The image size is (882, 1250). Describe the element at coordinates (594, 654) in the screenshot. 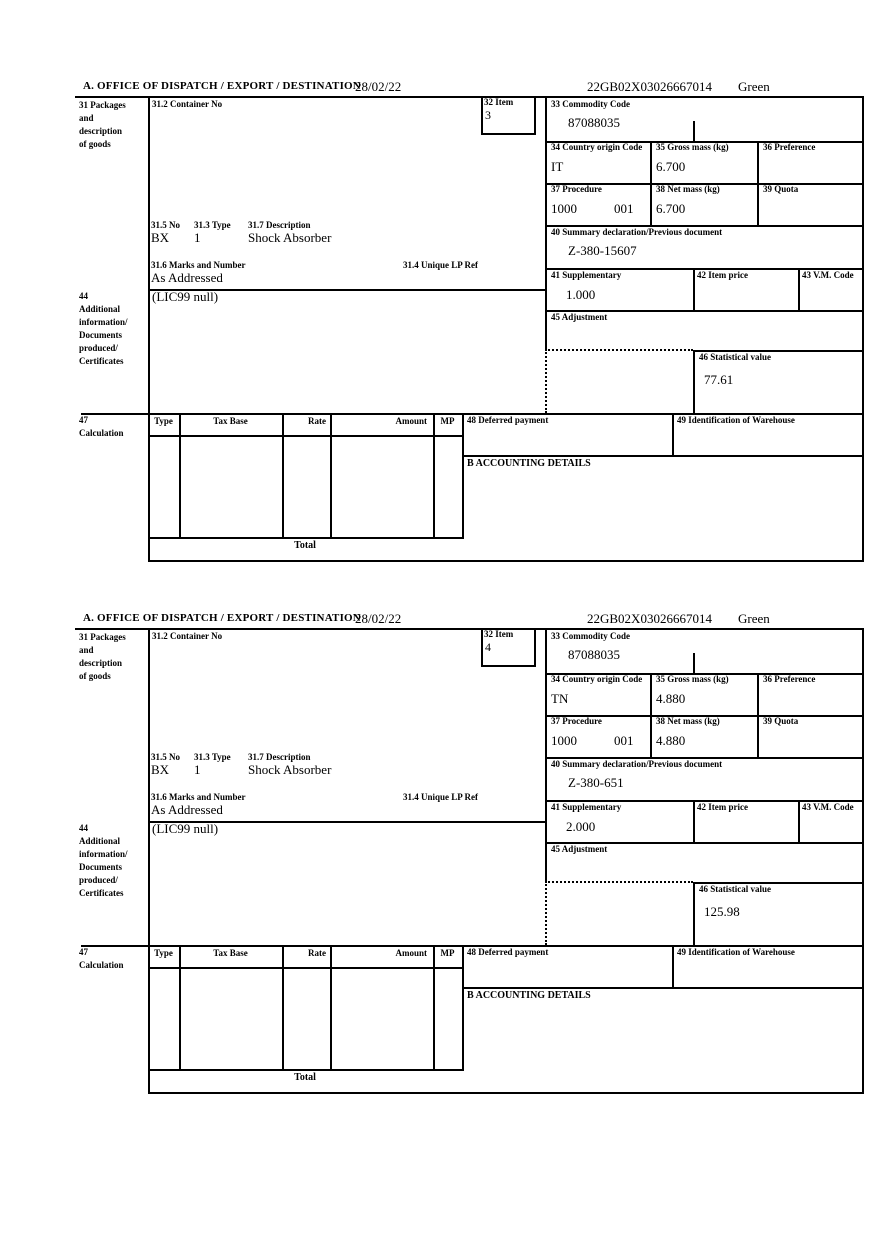

I see `commodity-code-value: 87088035` at that location.